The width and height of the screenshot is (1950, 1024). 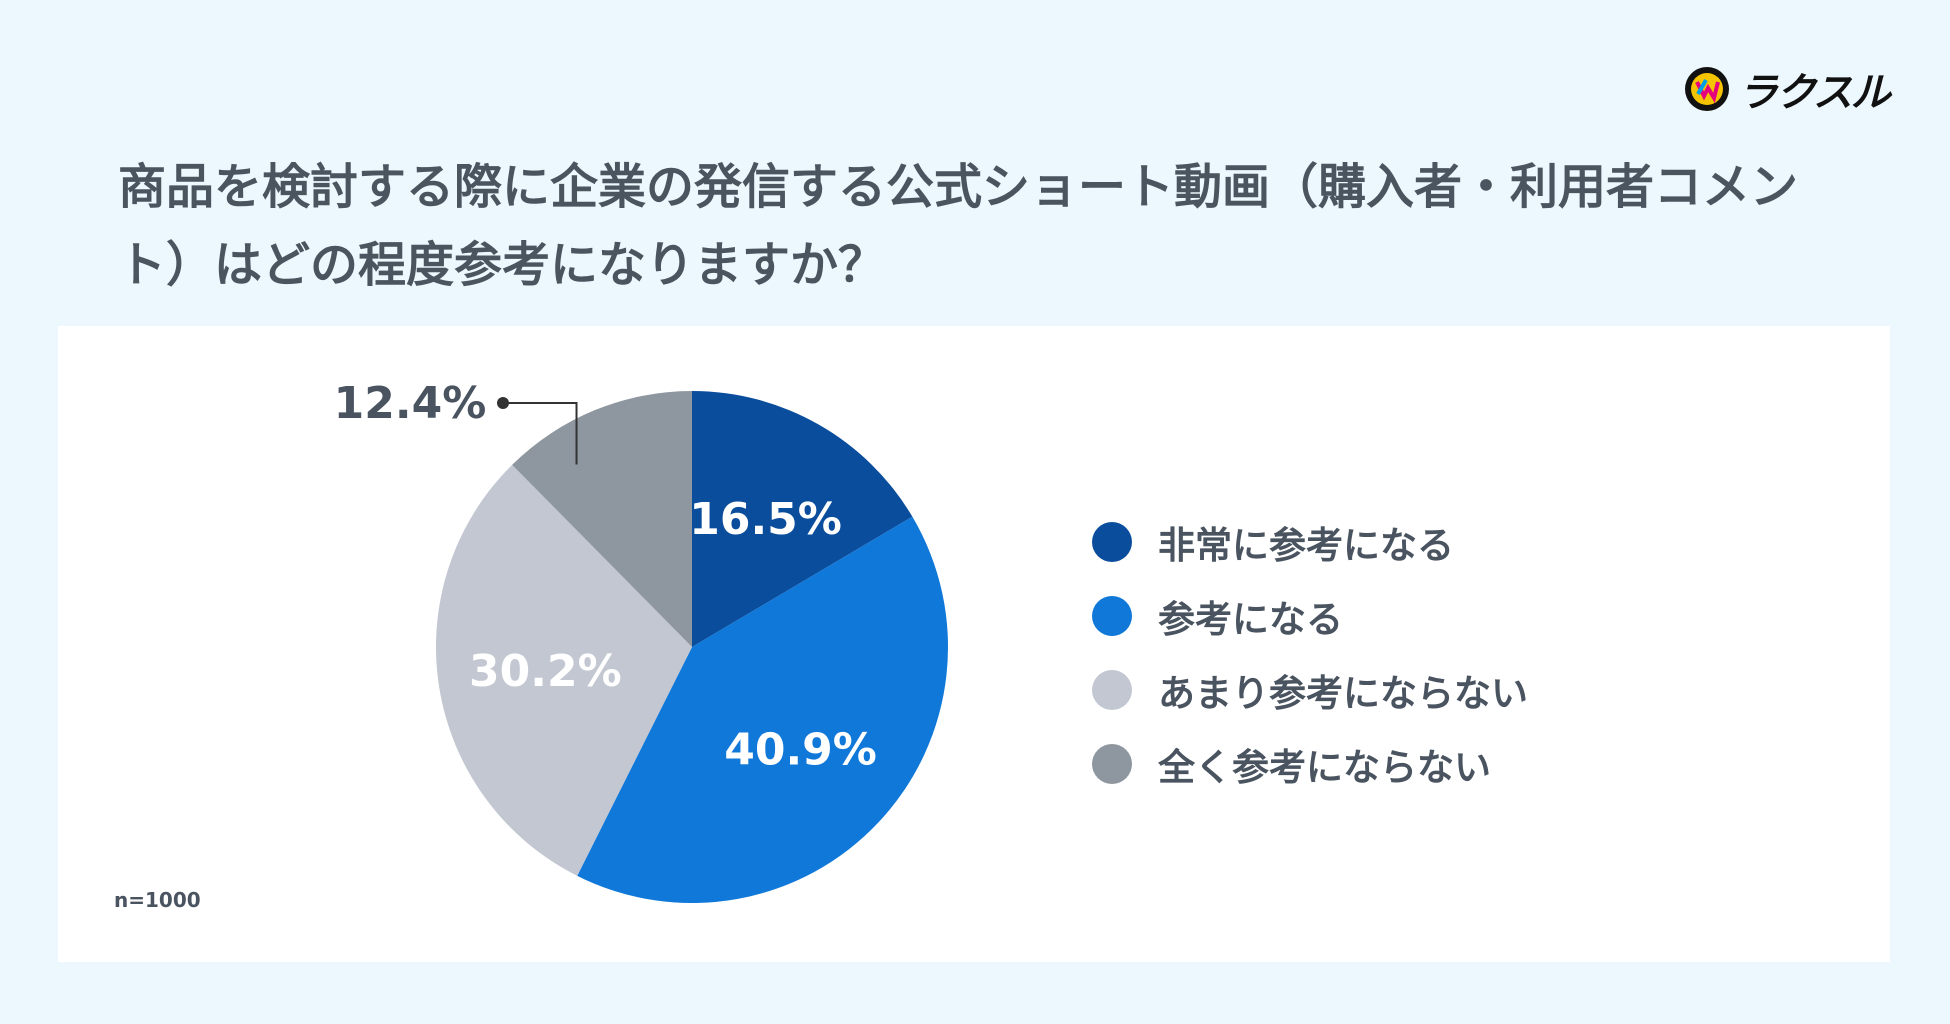 I want to click on legend-item-very-helpful: 非常に参考になる, so click(x=1310, y=542).